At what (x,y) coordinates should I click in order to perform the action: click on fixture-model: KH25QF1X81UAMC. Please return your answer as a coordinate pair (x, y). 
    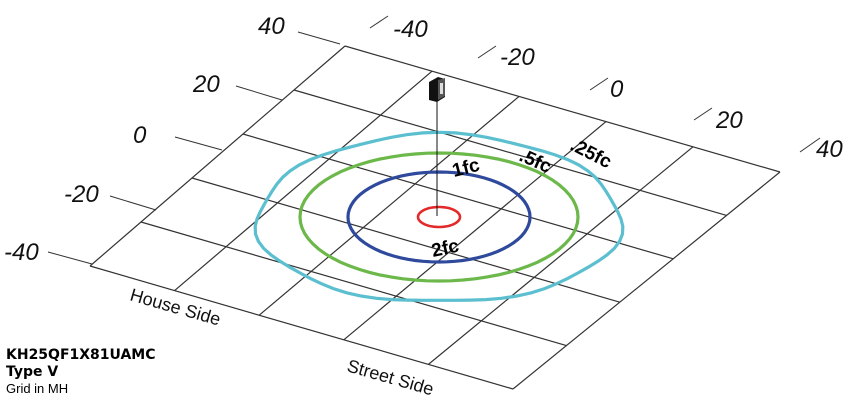
    Looking at the image, I should click on (81, 355).